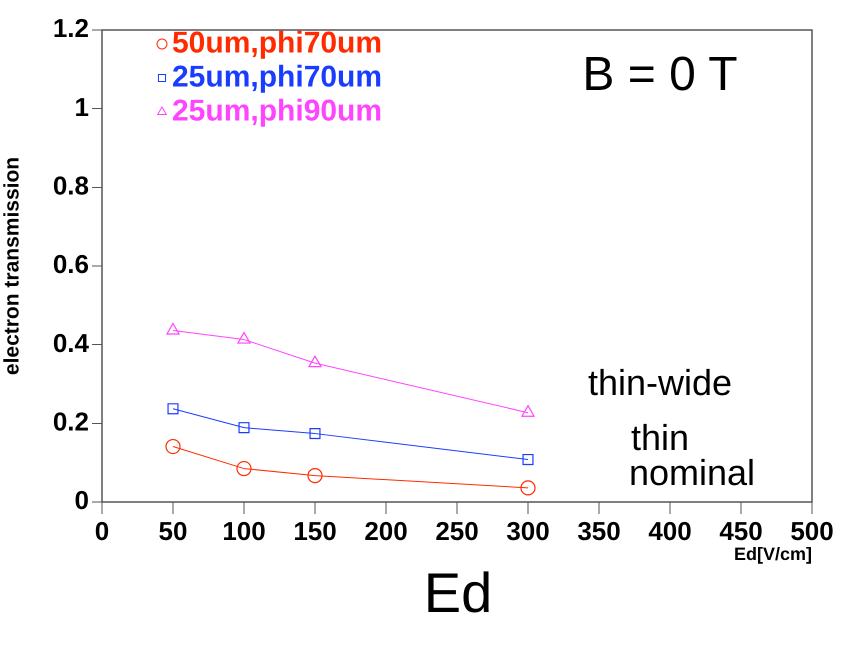 The image size is (848, 646). I want to click on x-axis-title: Ed[V/cm], so click(773, 554).